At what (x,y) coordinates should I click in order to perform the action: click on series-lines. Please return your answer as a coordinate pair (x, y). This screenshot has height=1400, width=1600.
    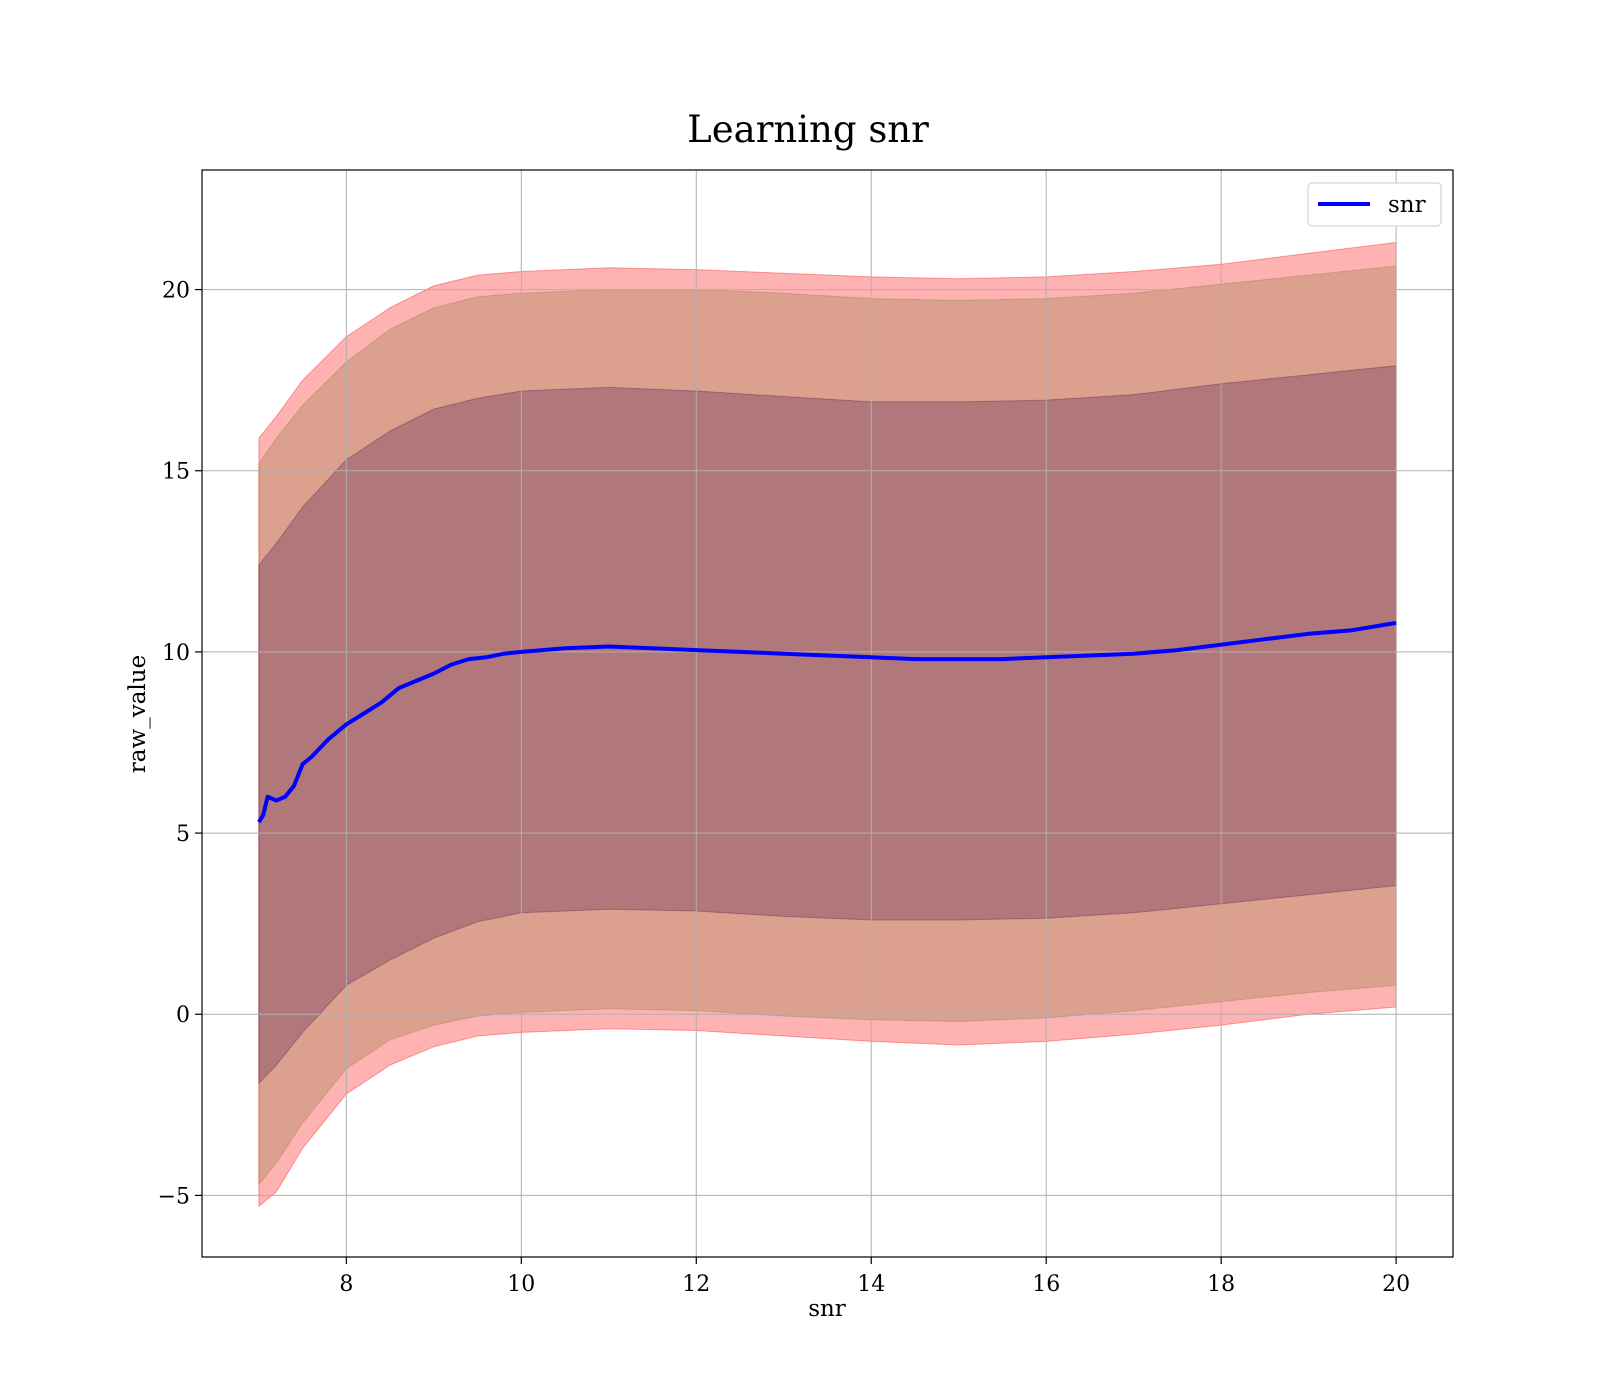
    Looking at the image, I should click on (827, 722).